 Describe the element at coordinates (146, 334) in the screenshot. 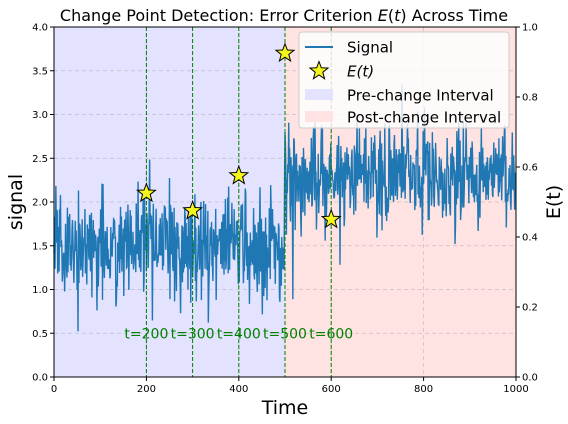

I see `vline-label-200: t=200` at that location.